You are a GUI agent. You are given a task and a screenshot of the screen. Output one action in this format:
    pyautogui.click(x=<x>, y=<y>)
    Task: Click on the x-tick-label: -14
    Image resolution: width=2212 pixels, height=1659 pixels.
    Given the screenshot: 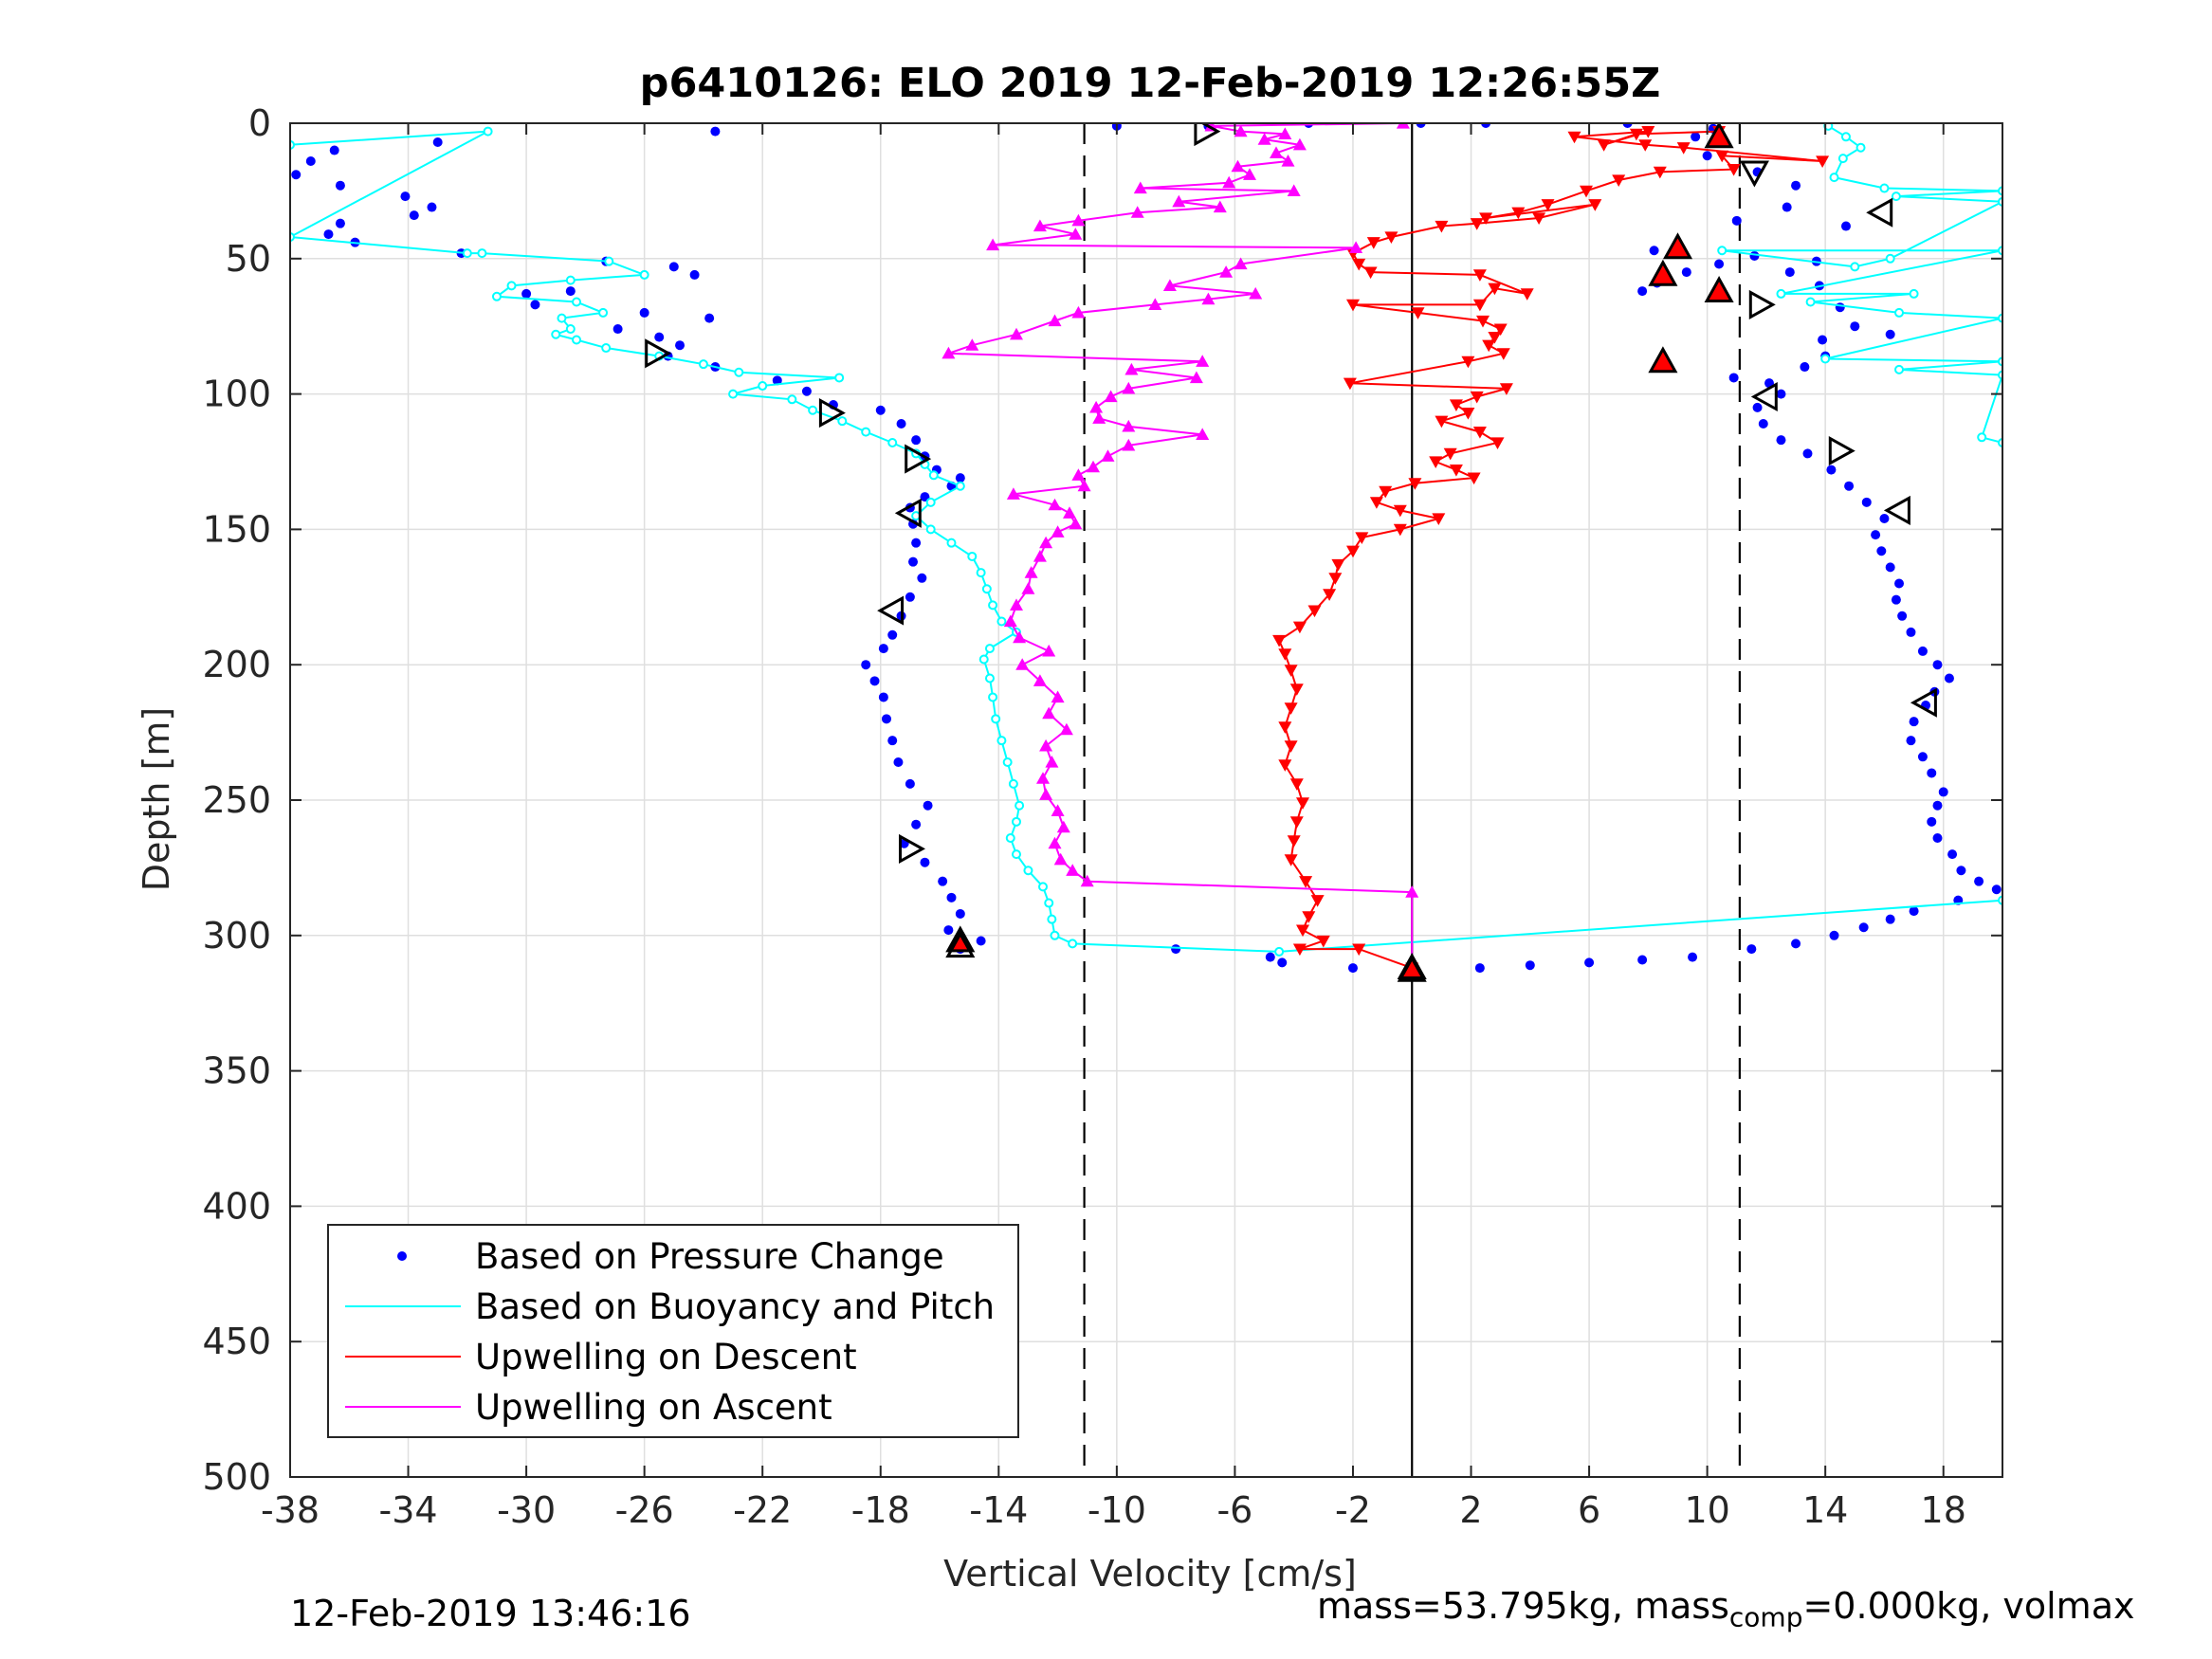 What is the action you would take?
    pyautogui.click(x=998, y=1510)
    